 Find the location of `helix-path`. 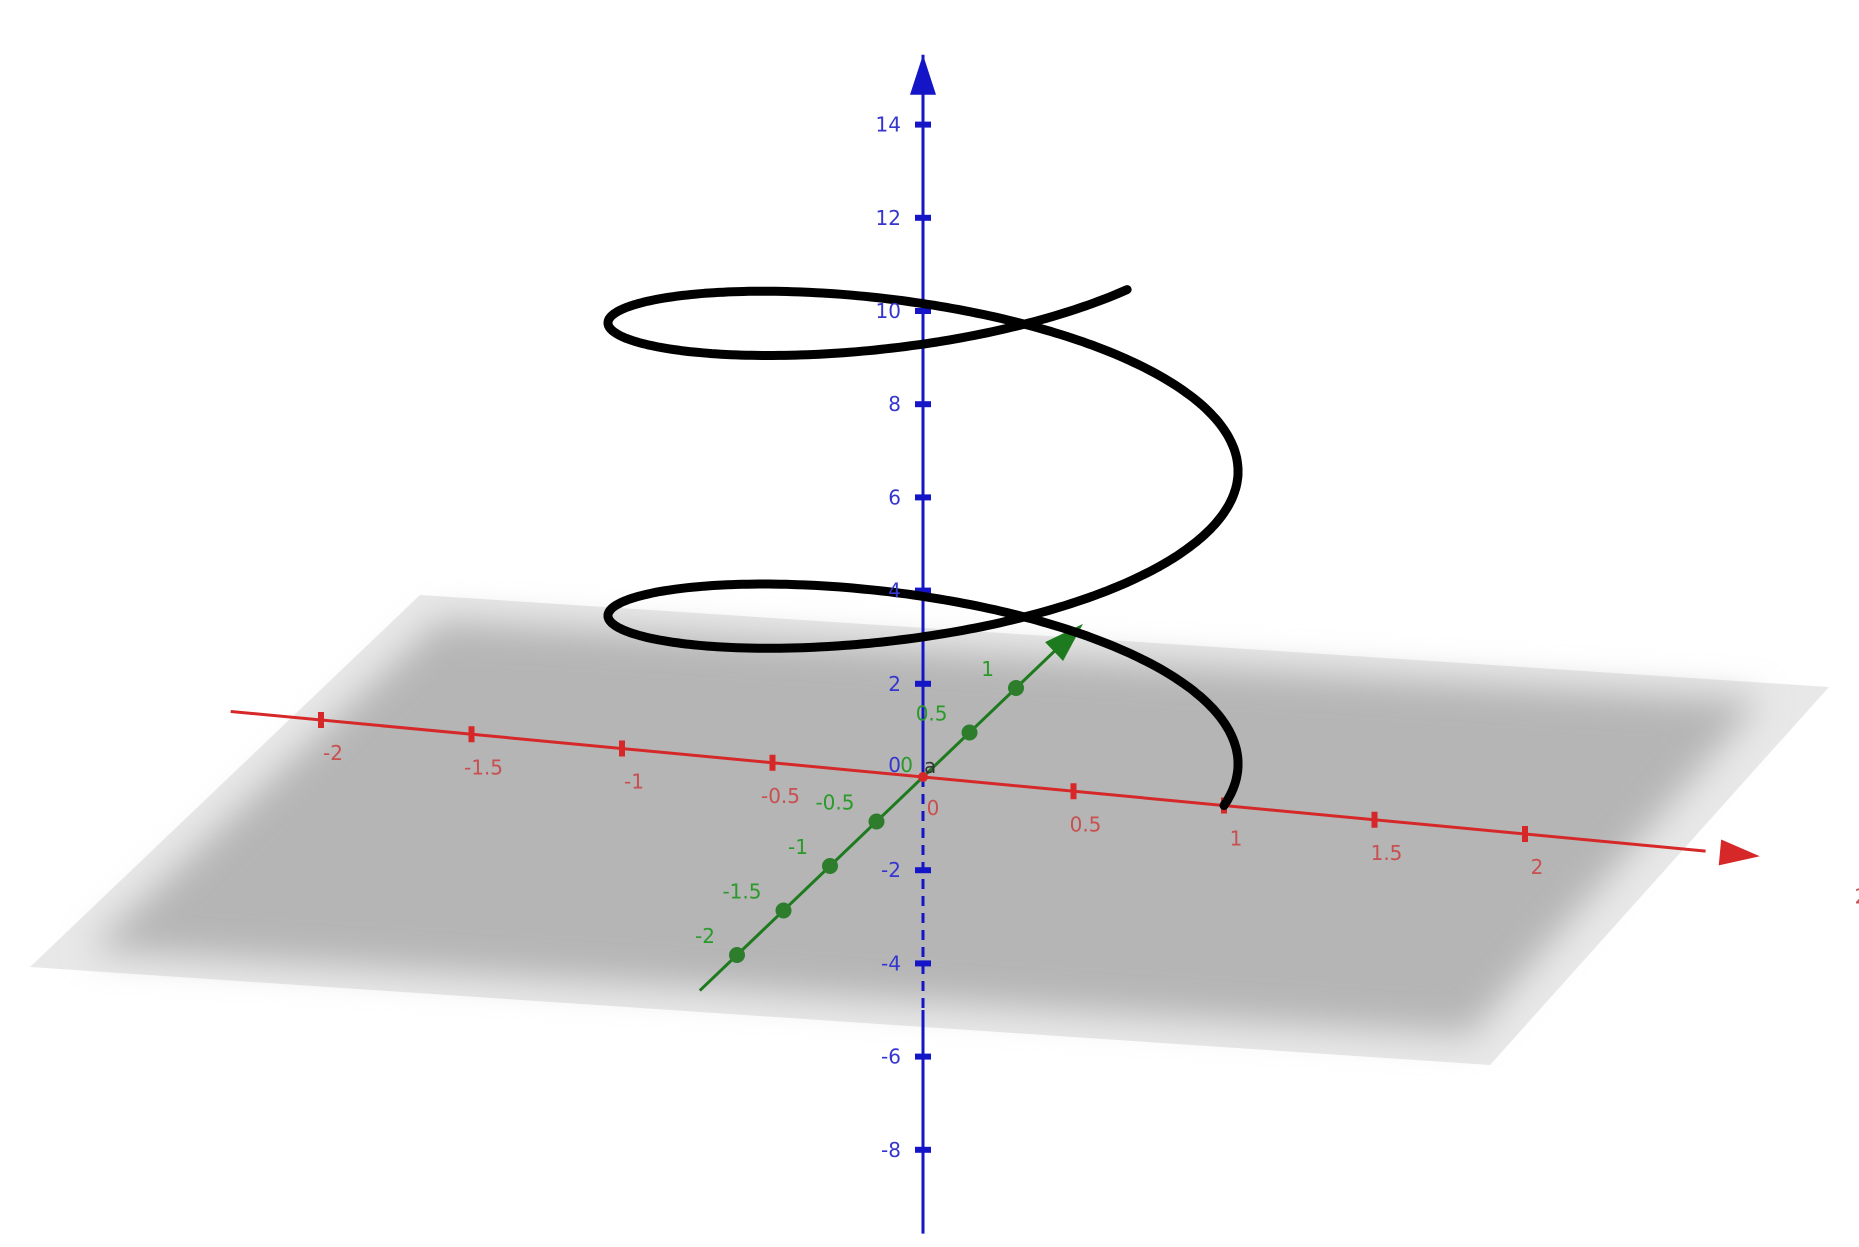

helix-path is located at coordinates (923, 547).